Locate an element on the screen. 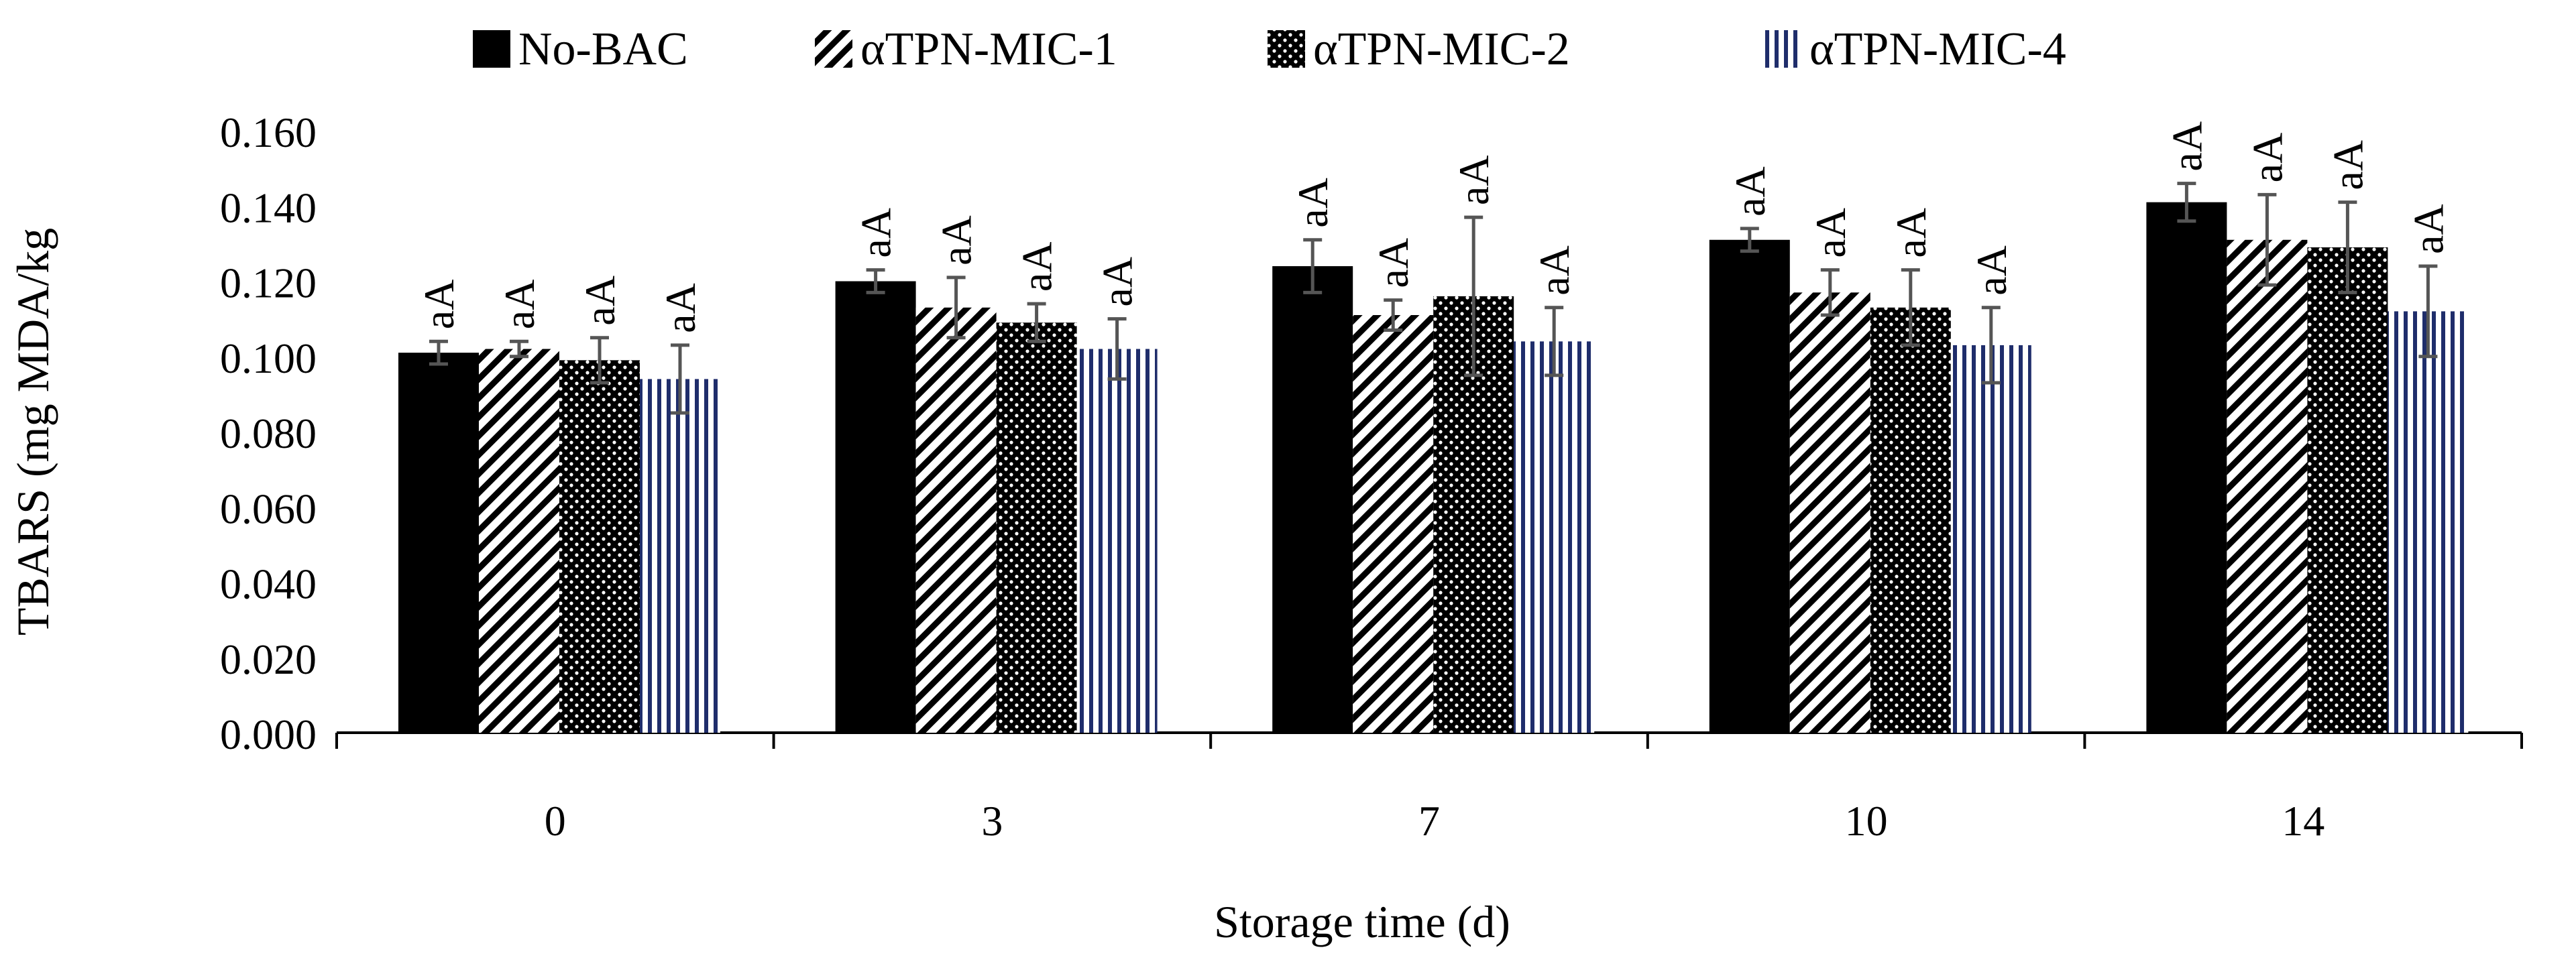  legend: No-BAC αTPN-MIC-1 αTPN-MIC-2 αTPN-MIC-4 is located at coordinates (1269, 49).